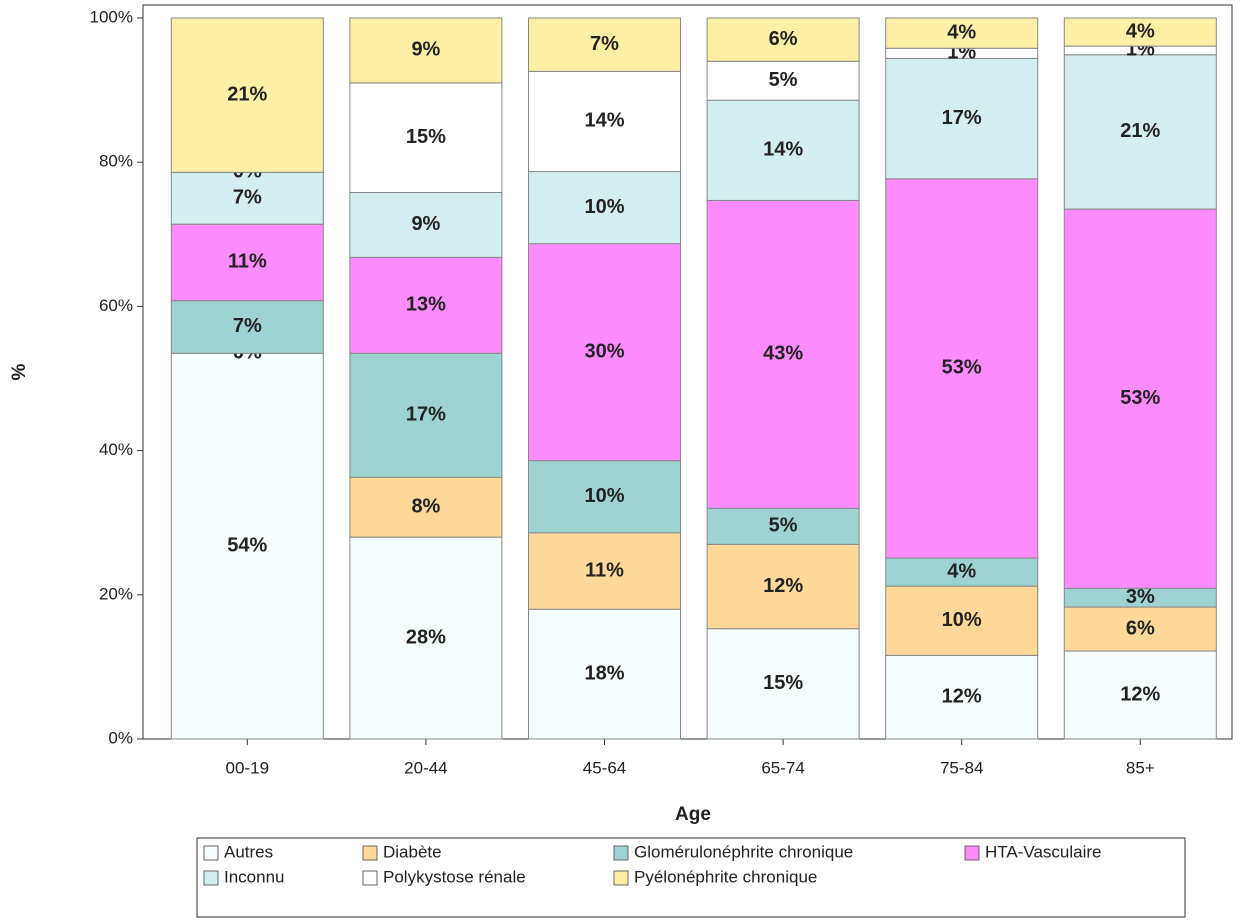 This screenshot has height=923, width=1241. I want to click on segment-label: 13%, so click(426, 305).